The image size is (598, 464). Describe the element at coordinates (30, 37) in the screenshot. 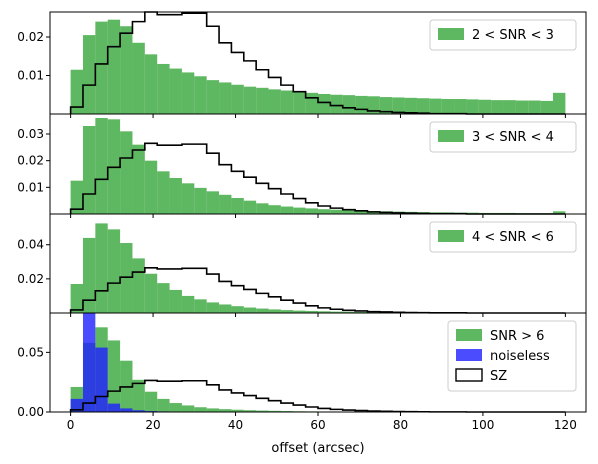

I see `panel-1-ytick-label-1: 0.02` at that location.